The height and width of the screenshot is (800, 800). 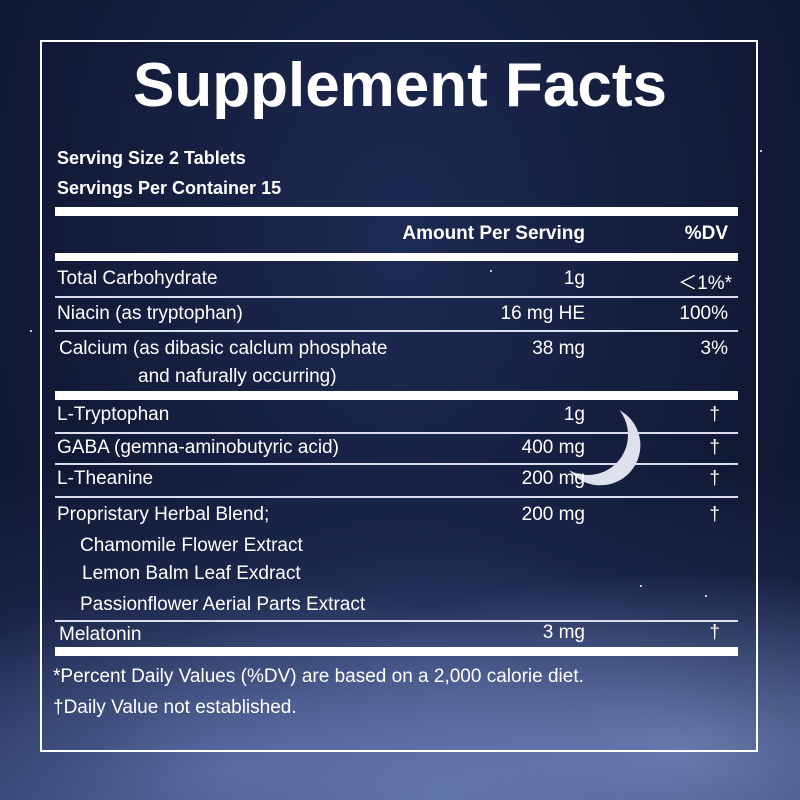 What do you see at coordinates (191, 545) in the screenshot?
I see `blend-component: Chamomile Flower Extract` at bounding box center [191, 545].